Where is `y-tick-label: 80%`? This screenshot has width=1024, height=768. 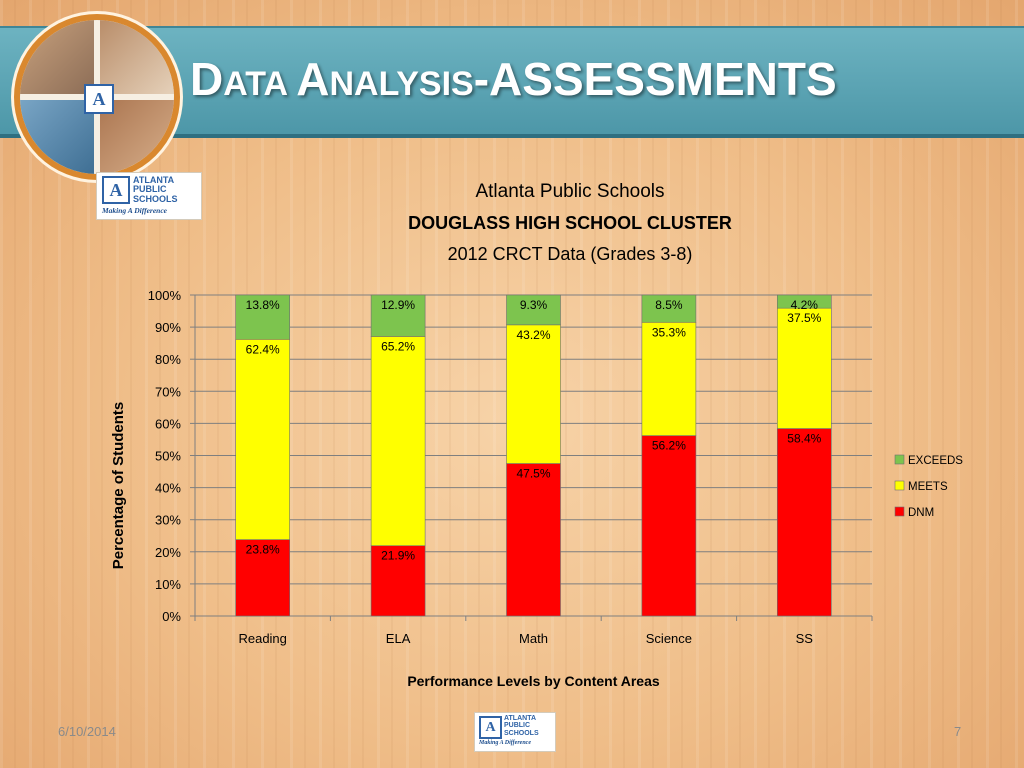
y-tick-label: 80% is located at coordinates (168, 359).